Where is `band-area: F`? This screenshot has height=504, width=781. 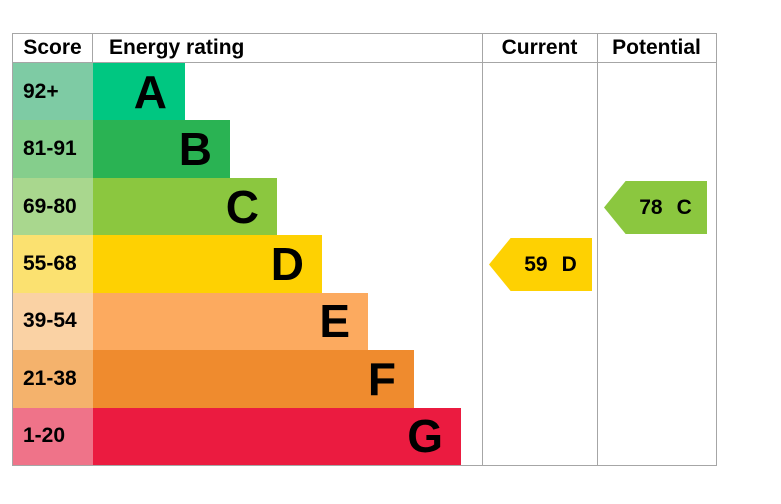
band-area: F is located at coordinates (287, 379).